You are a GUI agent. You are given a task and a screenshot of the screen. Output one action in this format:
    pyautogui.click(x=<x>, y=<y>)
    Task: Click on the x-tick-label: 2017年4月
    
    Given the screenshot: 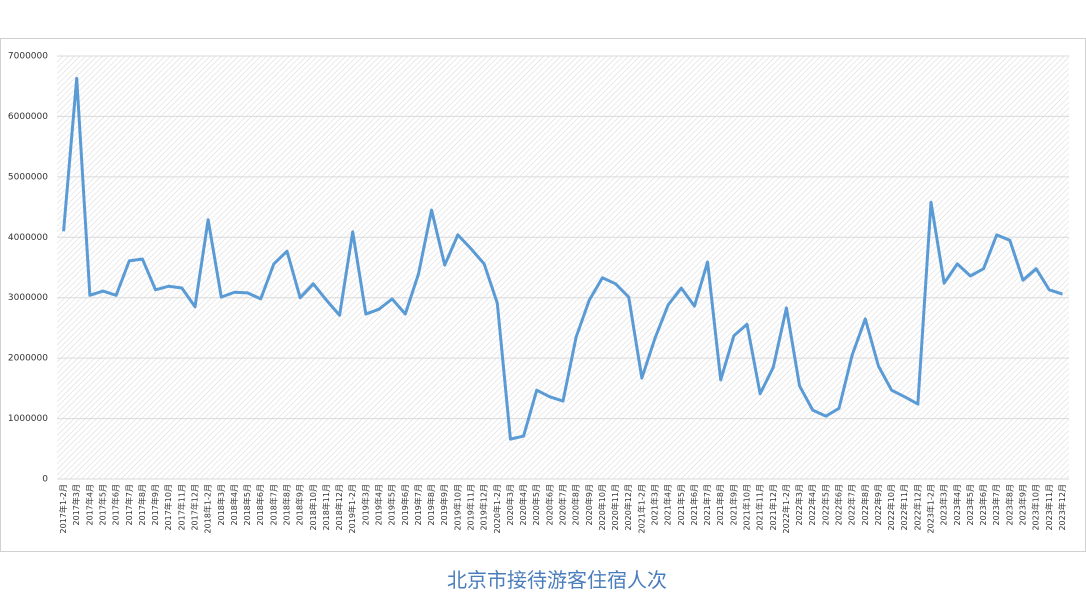 What is the action you would take?
    pyautogui.click(x=89, y=504)
    